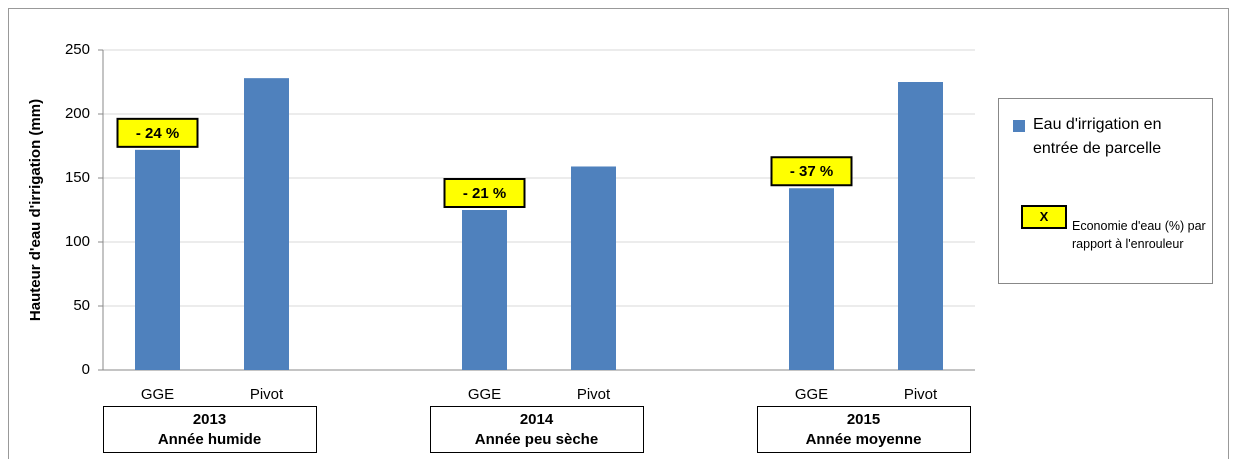 The width and height of the screenshot is (1236, 459). I want to click on group-label: Année peu sèche, so click(536, 439).